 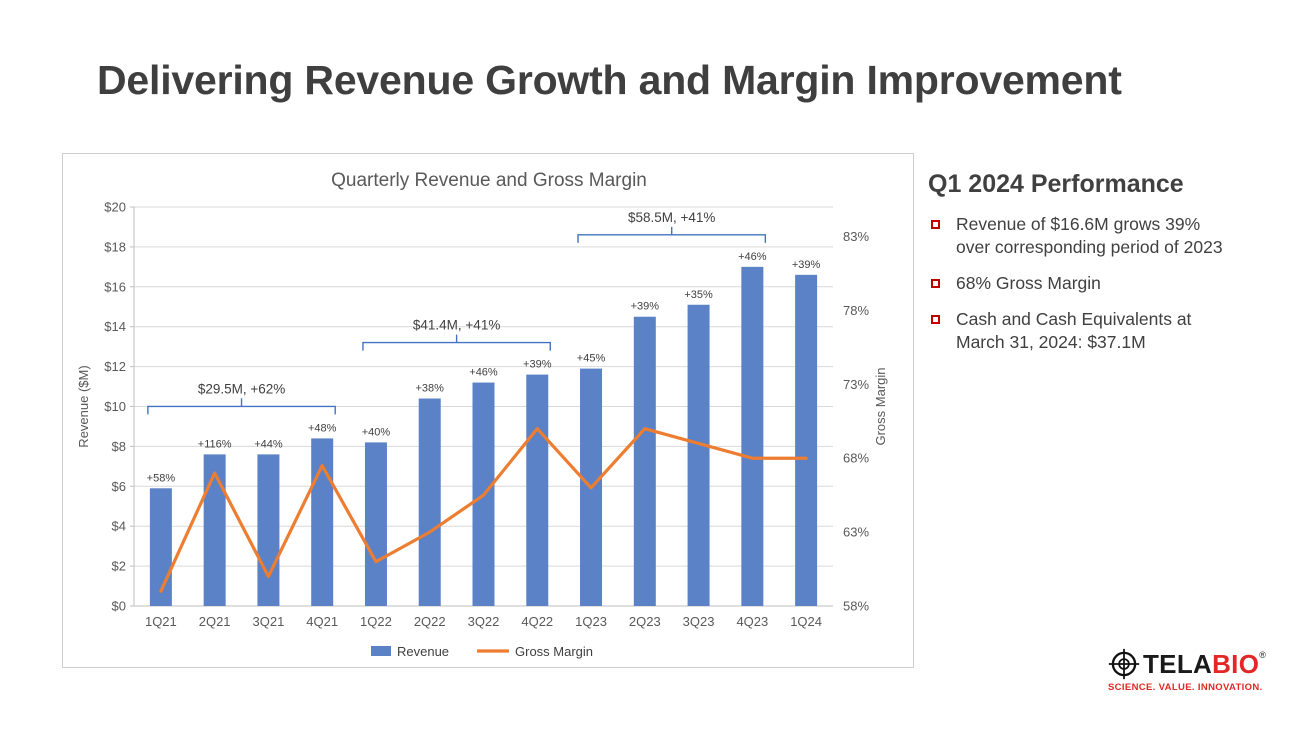 I want to click on x-axis-category-label: 2Q22, so click(x=430, y=621).